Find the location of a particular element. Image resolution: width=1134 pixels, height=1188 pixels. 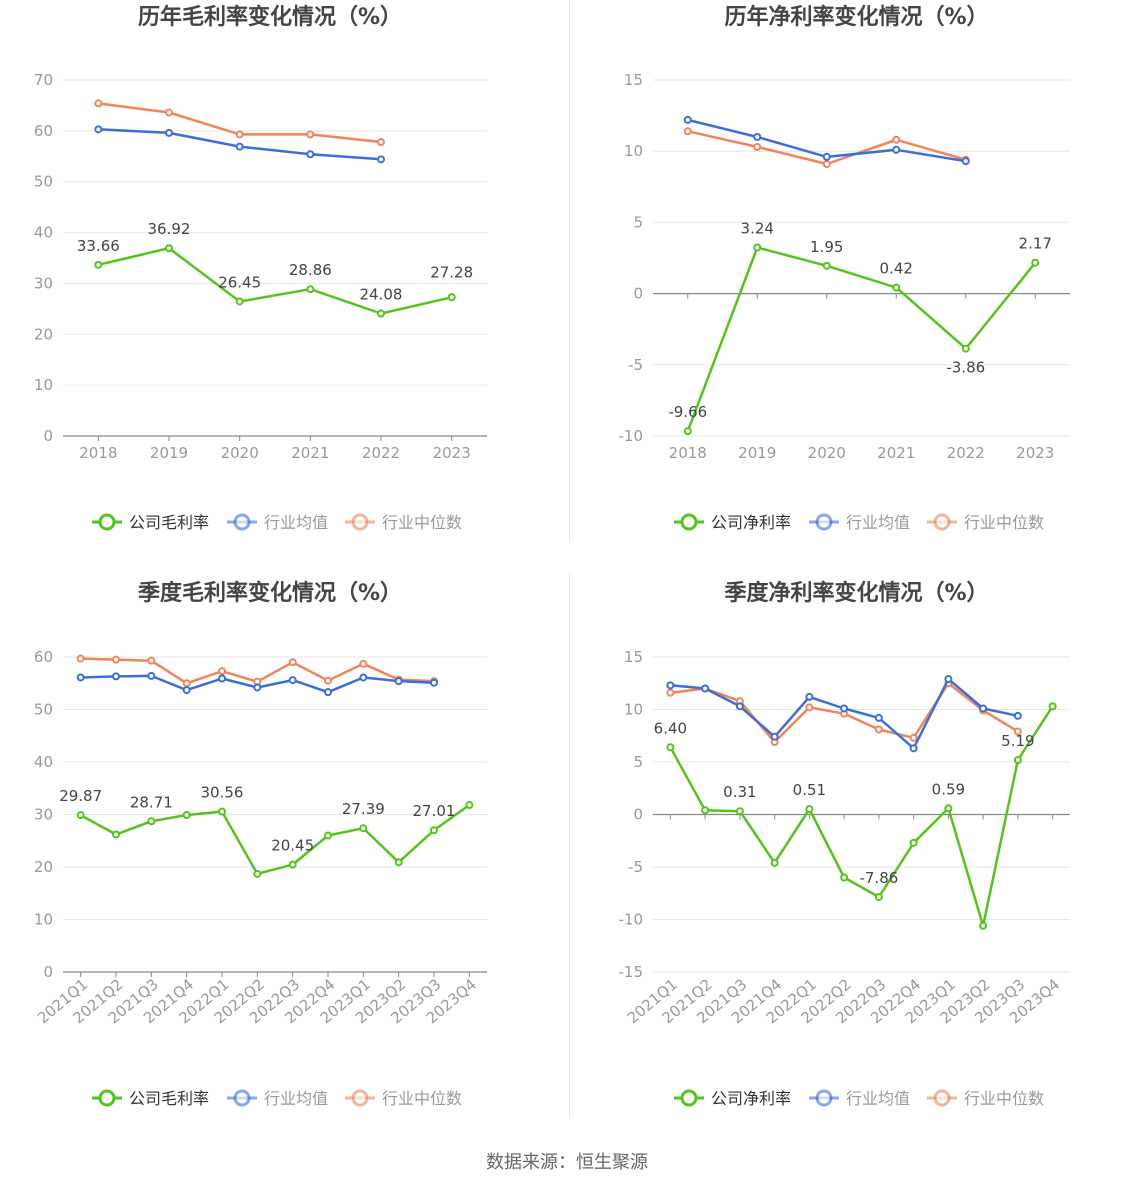

y-tick-label: 70 is located at coordinates (43, 80).